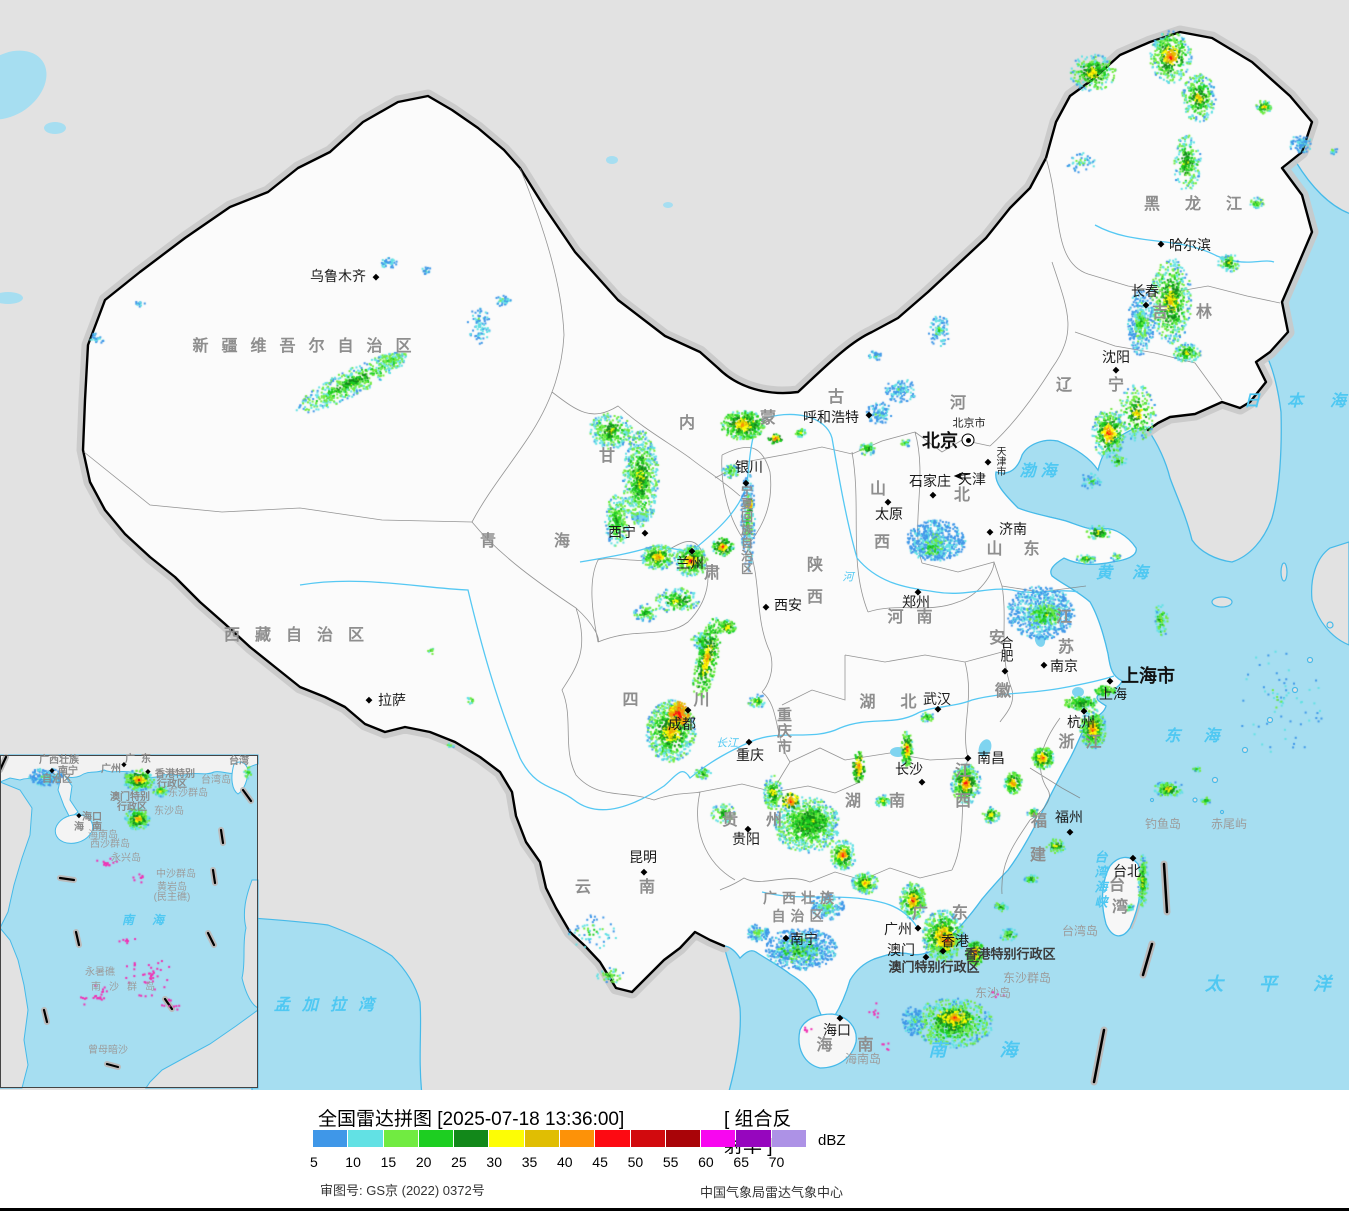 The image size is (1349, 1211). What do you see at coordinates (494, 1162) in the screenshot?
I see `legend-tick-30: 30` at bounding box center [494, 1162].